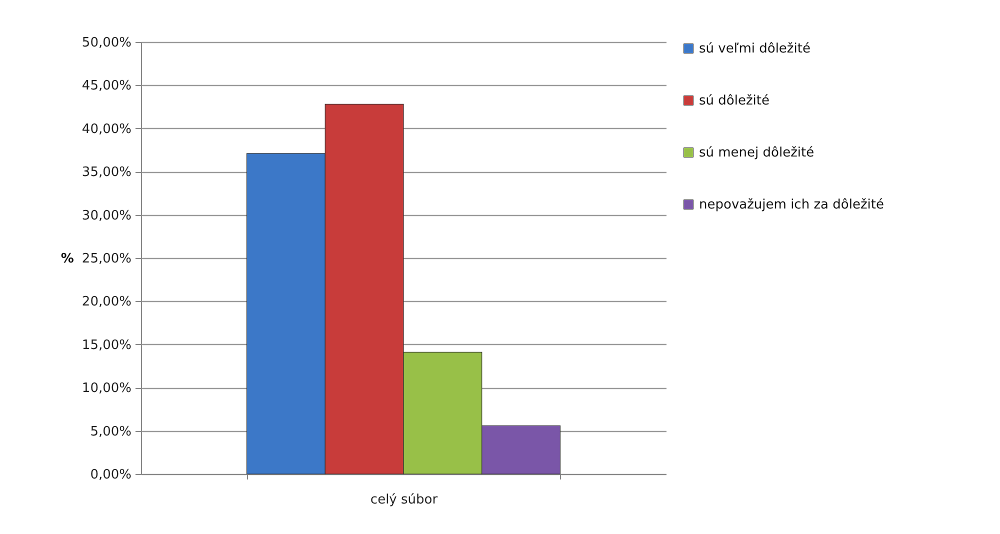 The image size is (1000, 534). Describe the element at coordinates (111, 432) in the screenshot. I see `y-tick-label: 5,00%` at that location.